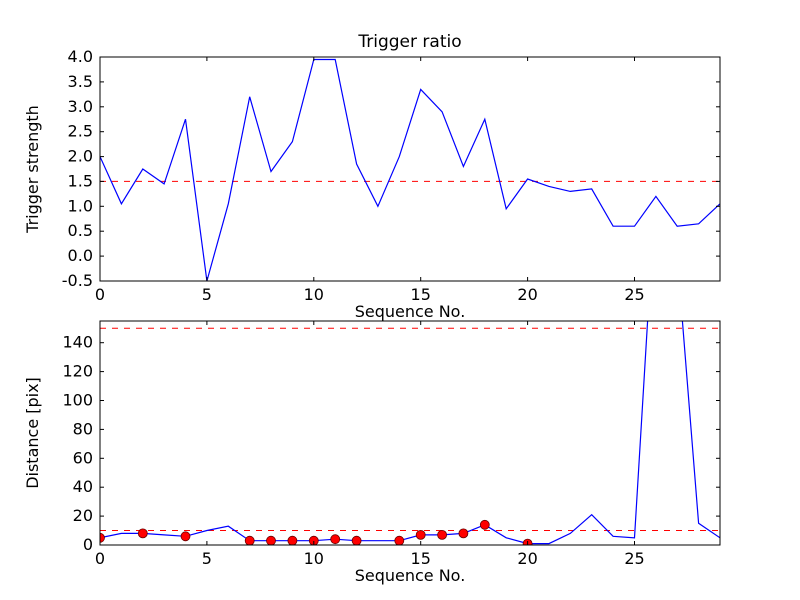 The width and height of the screenshot is (800, 600). I want to click on y-tick-label: 3.5, so click(80, 81).